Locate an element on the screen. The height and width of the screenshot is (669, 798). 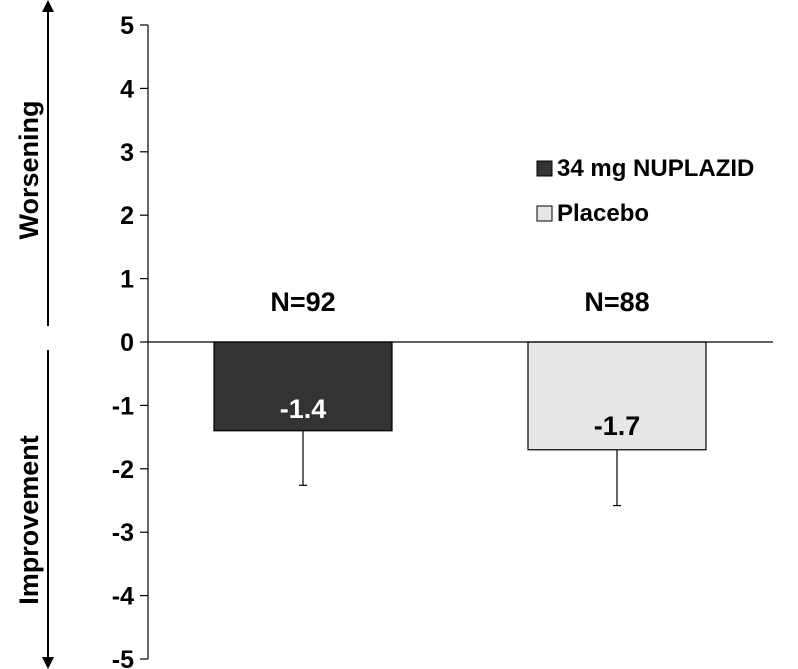
y-tick-label: 4 is located at coordinates (127, 89).